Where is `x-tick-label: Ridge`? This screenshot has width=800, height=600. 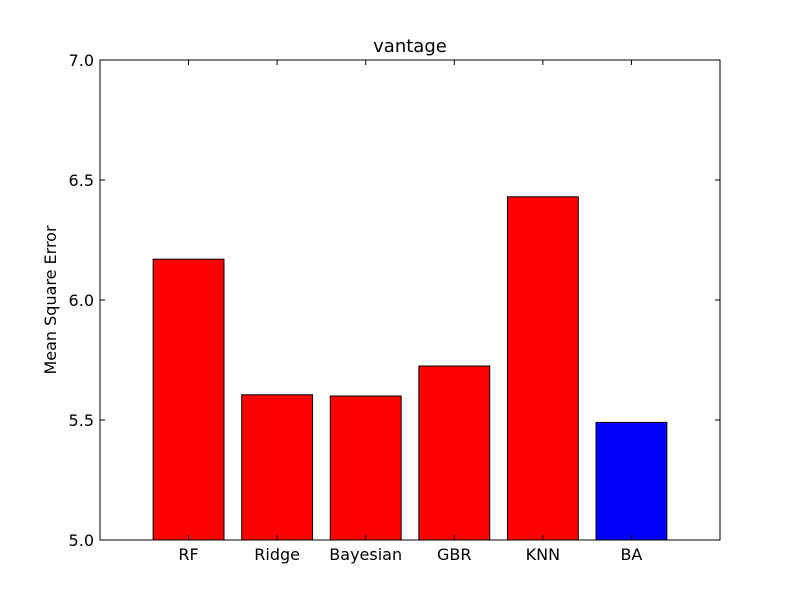 x-tick-label: Ridge is located at coordinates (277, 554).